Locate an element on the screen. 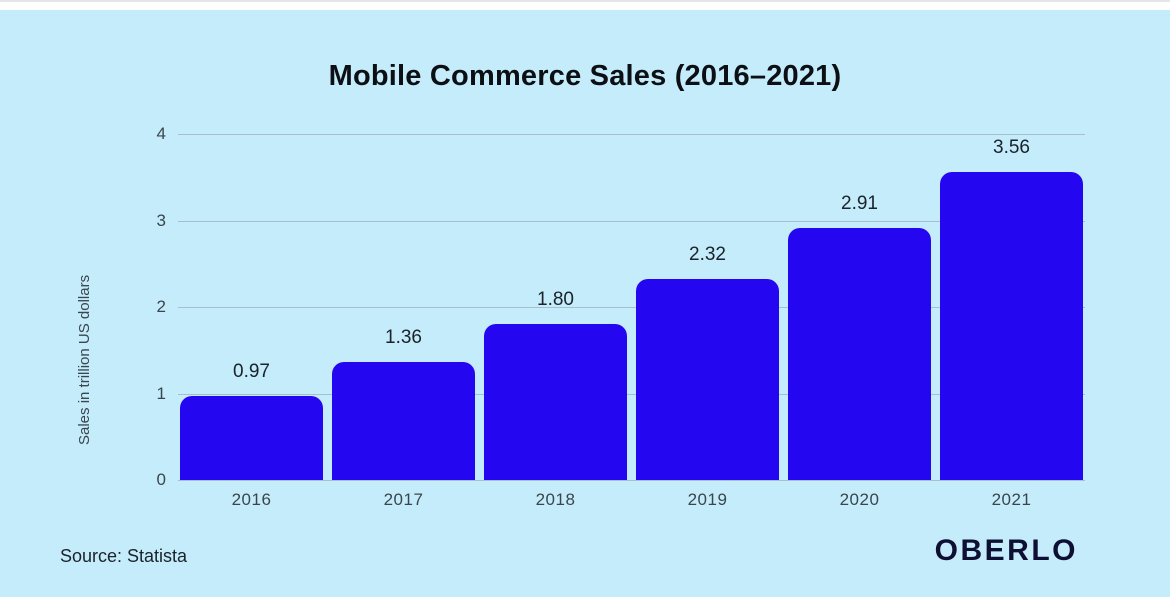 Image resolution: width=1170 pixels, height=597 pixels. oberlo-logo: OBERLO is located at coordinates (1006, 550).